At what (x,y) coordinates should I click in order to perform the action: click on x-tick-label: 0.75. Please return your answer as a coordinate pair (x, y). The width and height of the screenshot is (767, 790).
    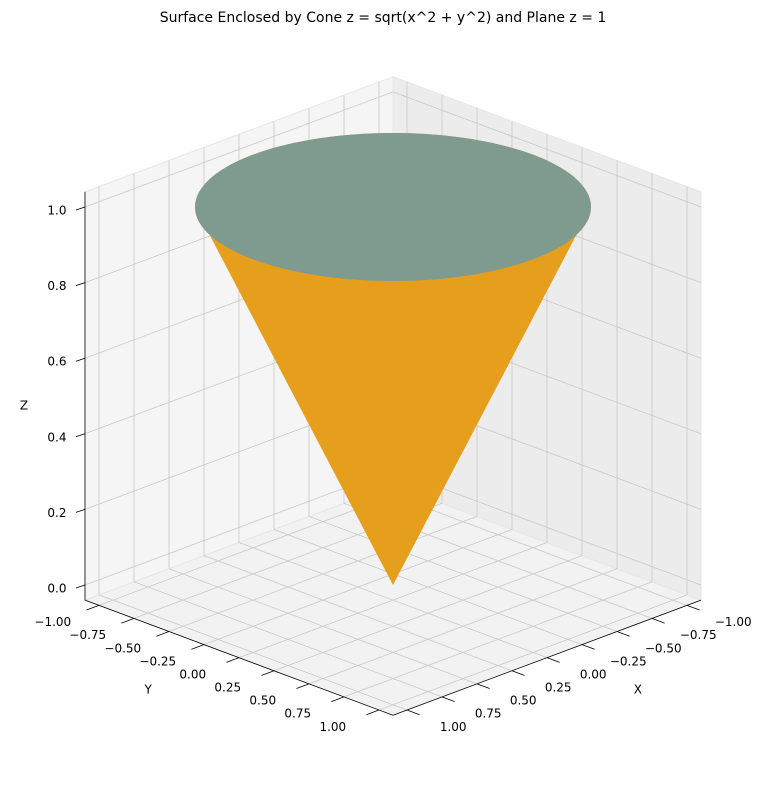
    Looking at the image, I should click on (488, 714).